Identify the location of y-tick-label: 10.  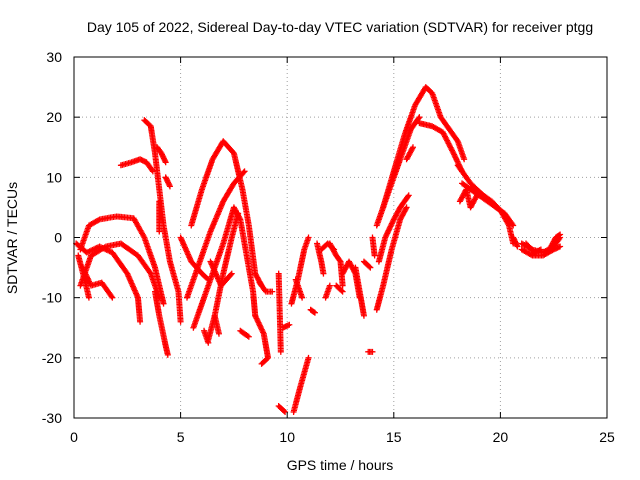
(54, 177).